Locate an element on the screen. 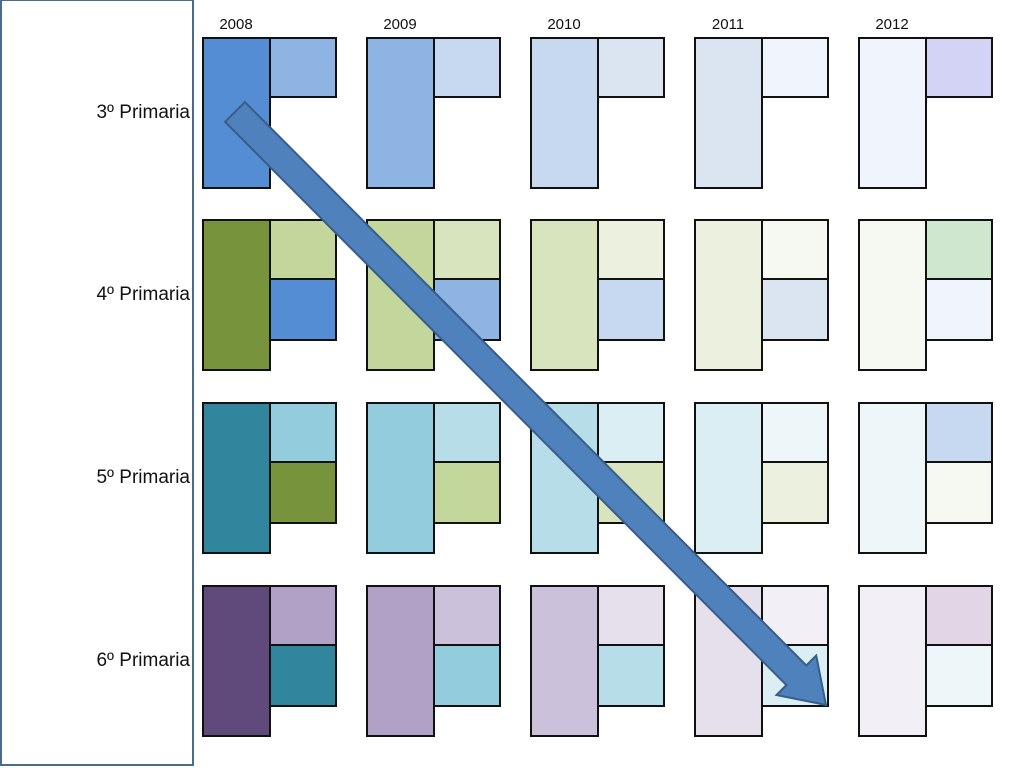 Image resolution: width=1024 pixels, height=768 pixels. year-label: 2008 is located at coordinates (236, 24).